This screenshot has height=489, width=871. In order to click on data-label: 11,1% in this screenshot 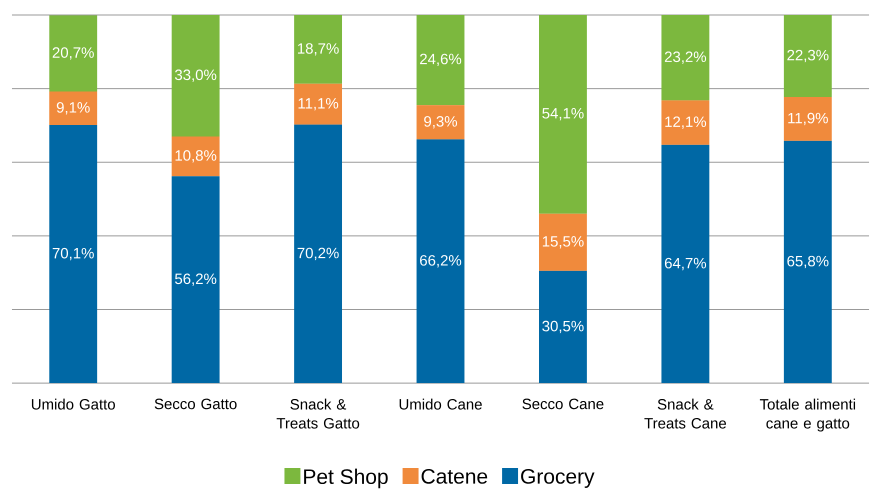, I will do `click(318, 104)`.